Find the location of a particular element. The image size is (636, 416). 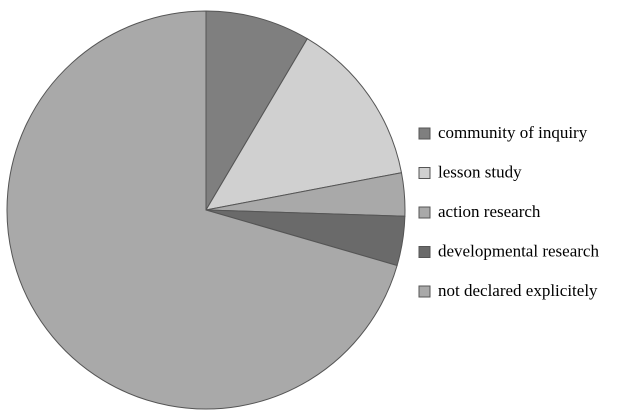

pie-slice-lesson-study is located at coordinates (304, 124).